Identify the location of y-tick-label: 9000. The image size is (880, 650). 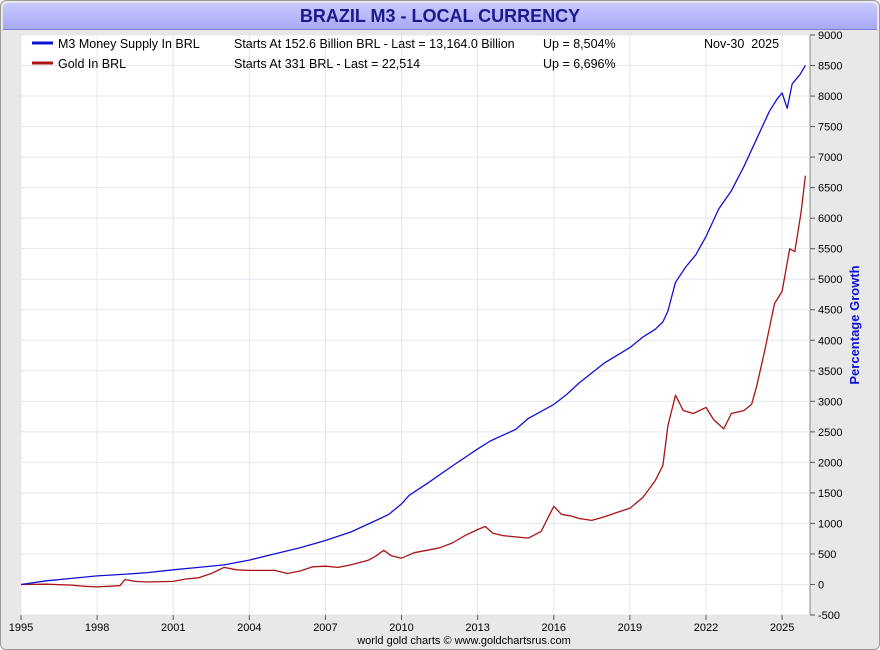
(830, 36).